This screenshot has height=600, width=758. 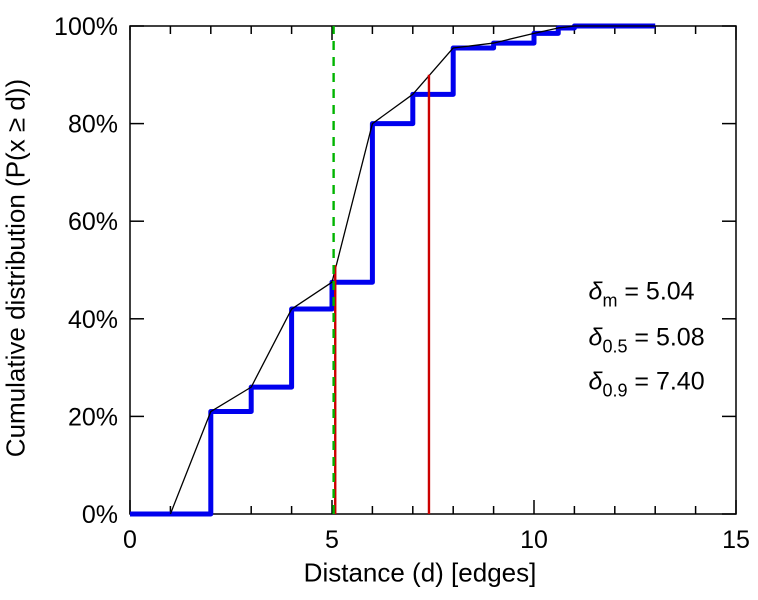 What do you see at coordinates (647, 384) in the screenshot?
I see `annotation-delta-09: δ0.9 = 7.40` at bounding box center [647, 384].